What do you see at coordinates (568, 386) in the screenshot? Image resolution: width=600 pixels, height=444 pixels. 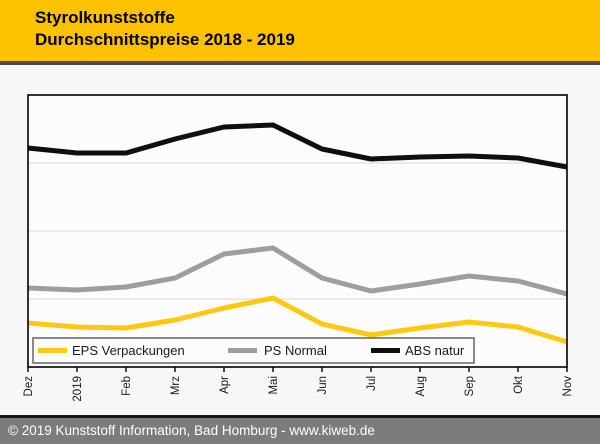 I see `x-axis-label: Nov` at bounding box center [568, 386].